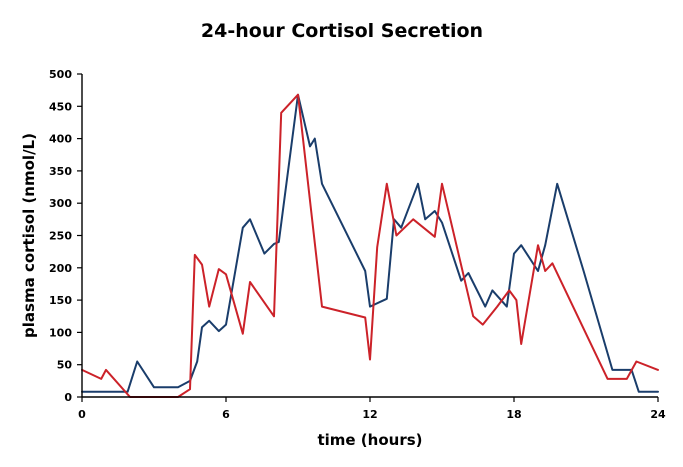  I want to click on x-tick-label: 6, so click(226, 414).